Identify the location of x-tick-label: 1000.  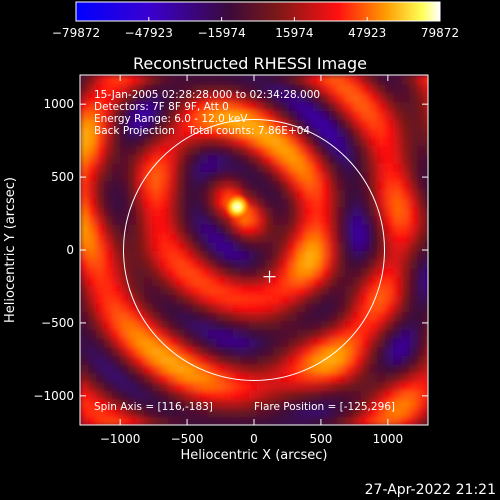
(388, 439).